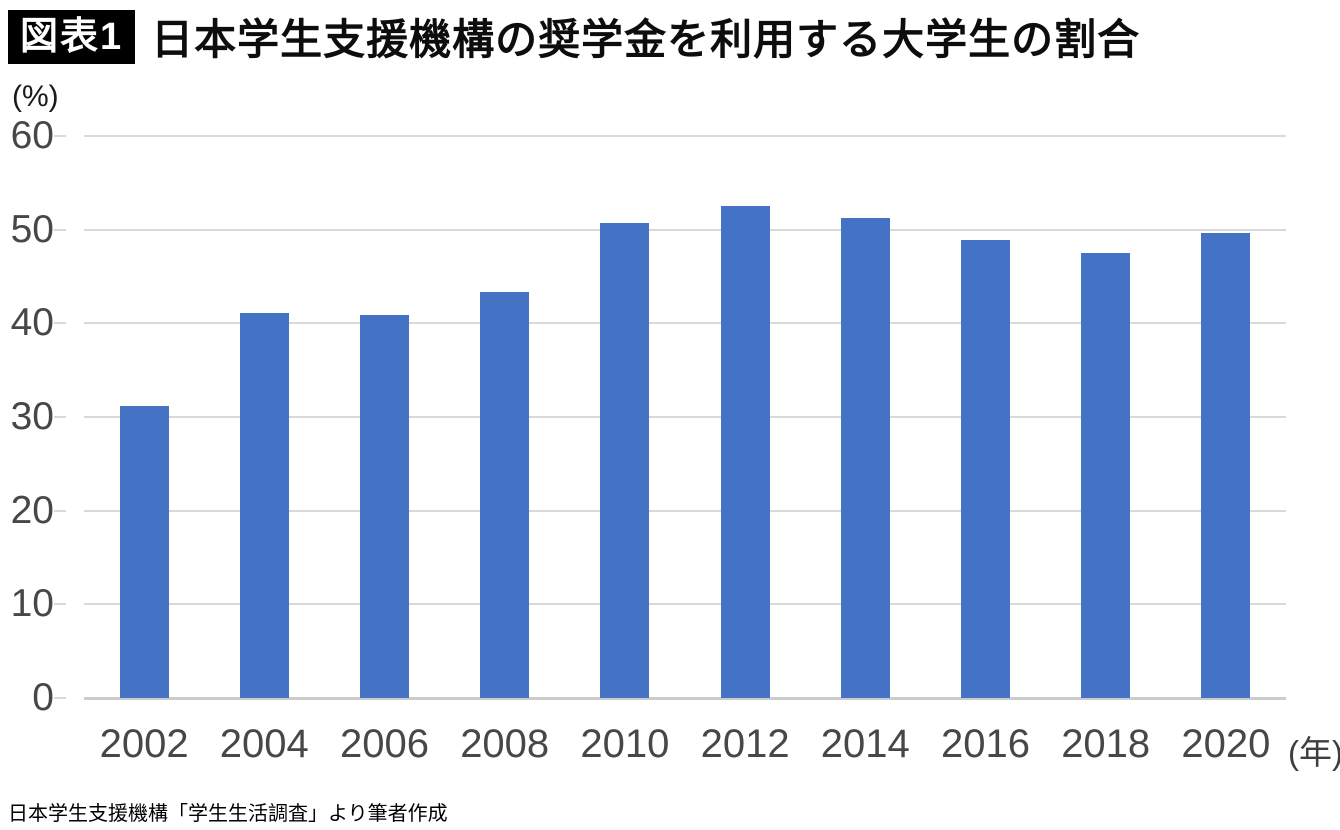 This screenshot has width=1340, height=830. I want to click on y-tick-label: 60, so click(32, 135).